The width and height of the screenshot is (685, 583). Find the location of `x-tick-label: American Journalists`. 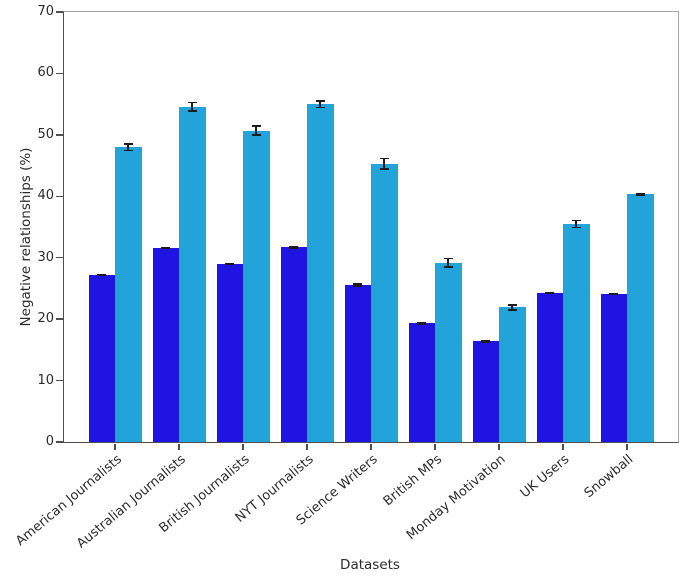

x-tick-label: American Journalists is located at coordinates (68, 501).